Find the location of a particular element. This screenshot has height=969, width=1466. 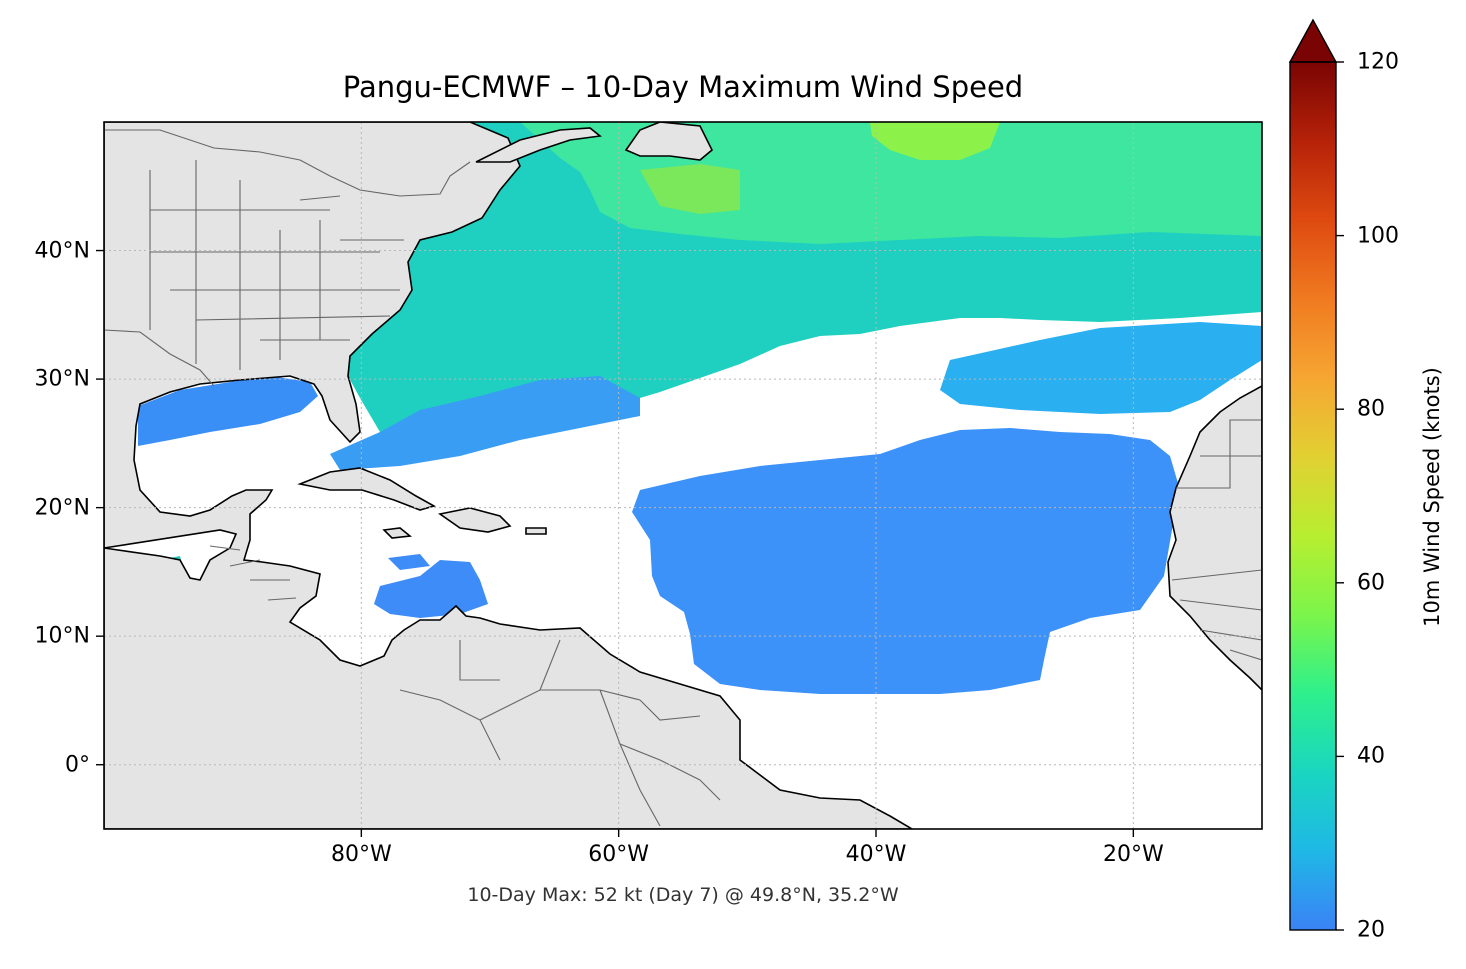

colorbar-tick-label: 60 is located at coordinates (1371, 583).